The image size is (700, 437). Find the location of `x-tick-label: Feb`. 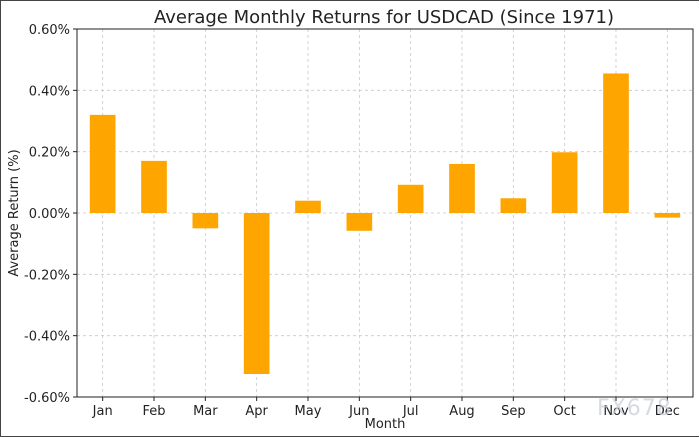

x-tick-label: Feb is located at coordinates (153, 411).